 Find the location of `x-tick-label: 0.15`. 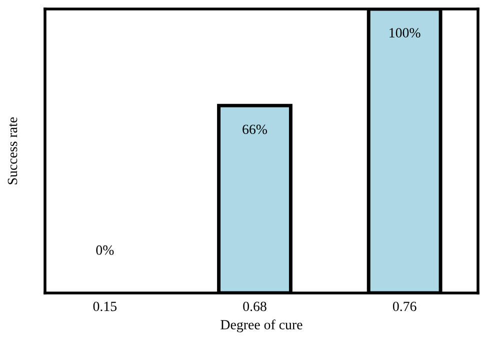

x-tick-label: 0.15 is located at coordinates (105, 307).